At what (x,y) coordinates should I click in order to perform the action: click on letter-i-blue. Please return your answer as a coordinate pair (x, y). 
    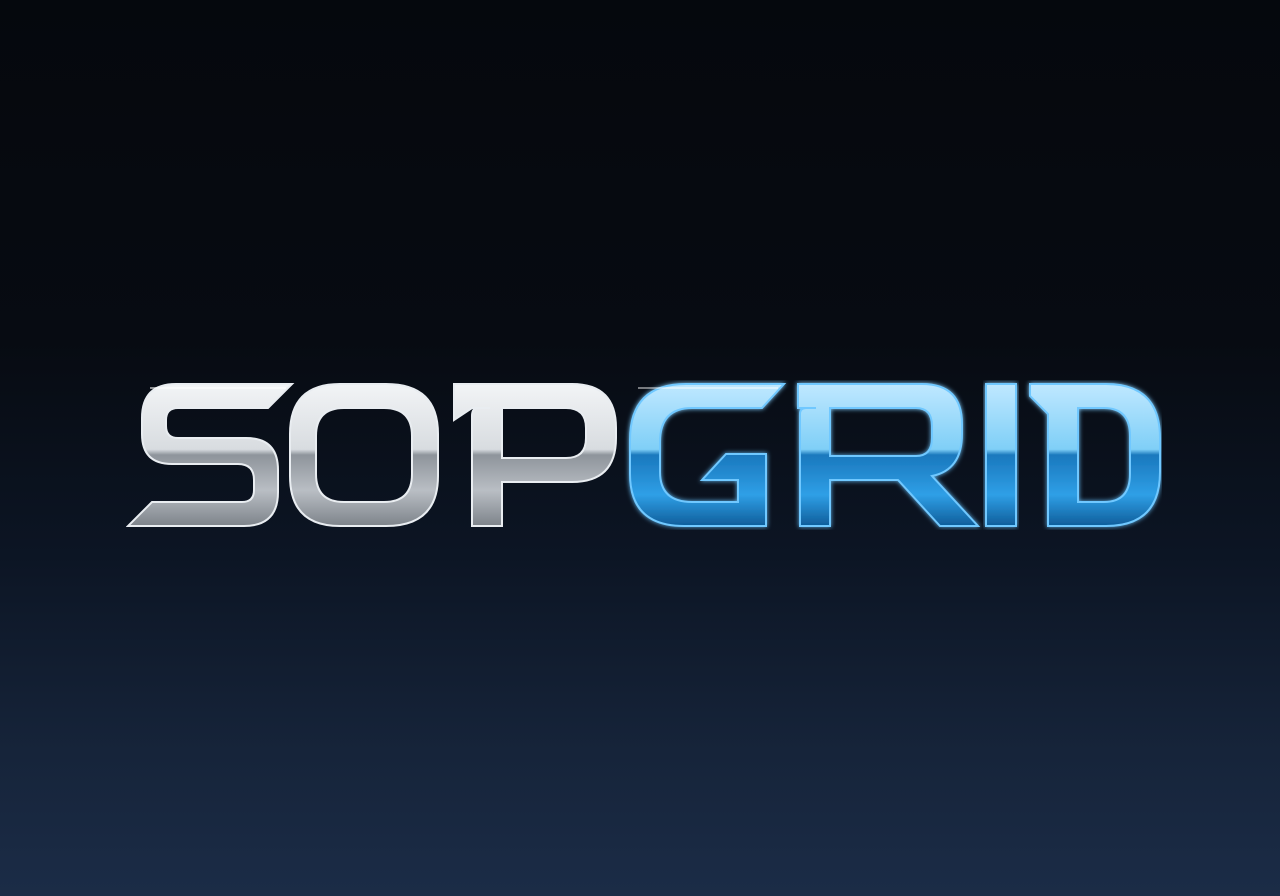
    Looking at the image, I should click on (1001, 455).